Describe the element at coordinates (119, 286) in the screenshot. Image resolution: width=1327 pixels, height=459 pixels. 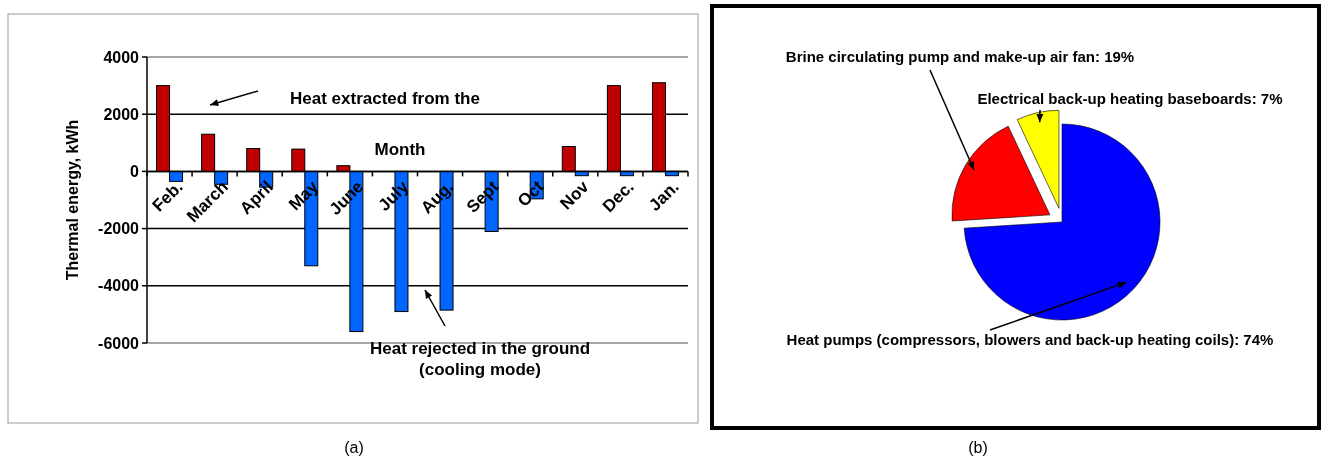
I see `y-tick-label: -4000` at that location.